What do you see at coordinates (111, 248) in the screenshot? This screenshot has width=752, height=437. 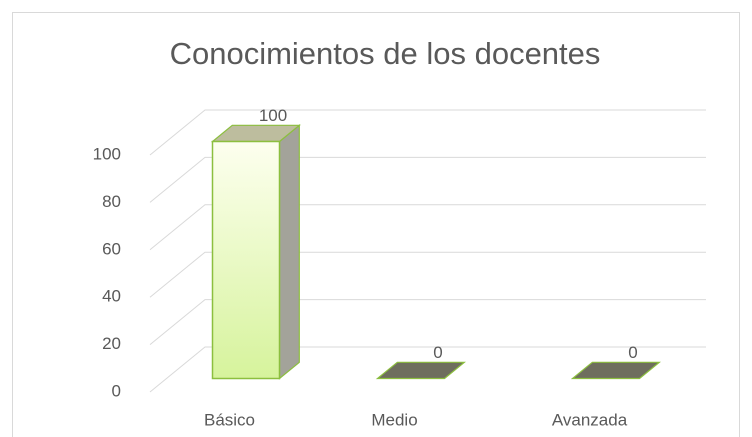 I see `y-tick-label: 60` at bounding box center [111, 248].